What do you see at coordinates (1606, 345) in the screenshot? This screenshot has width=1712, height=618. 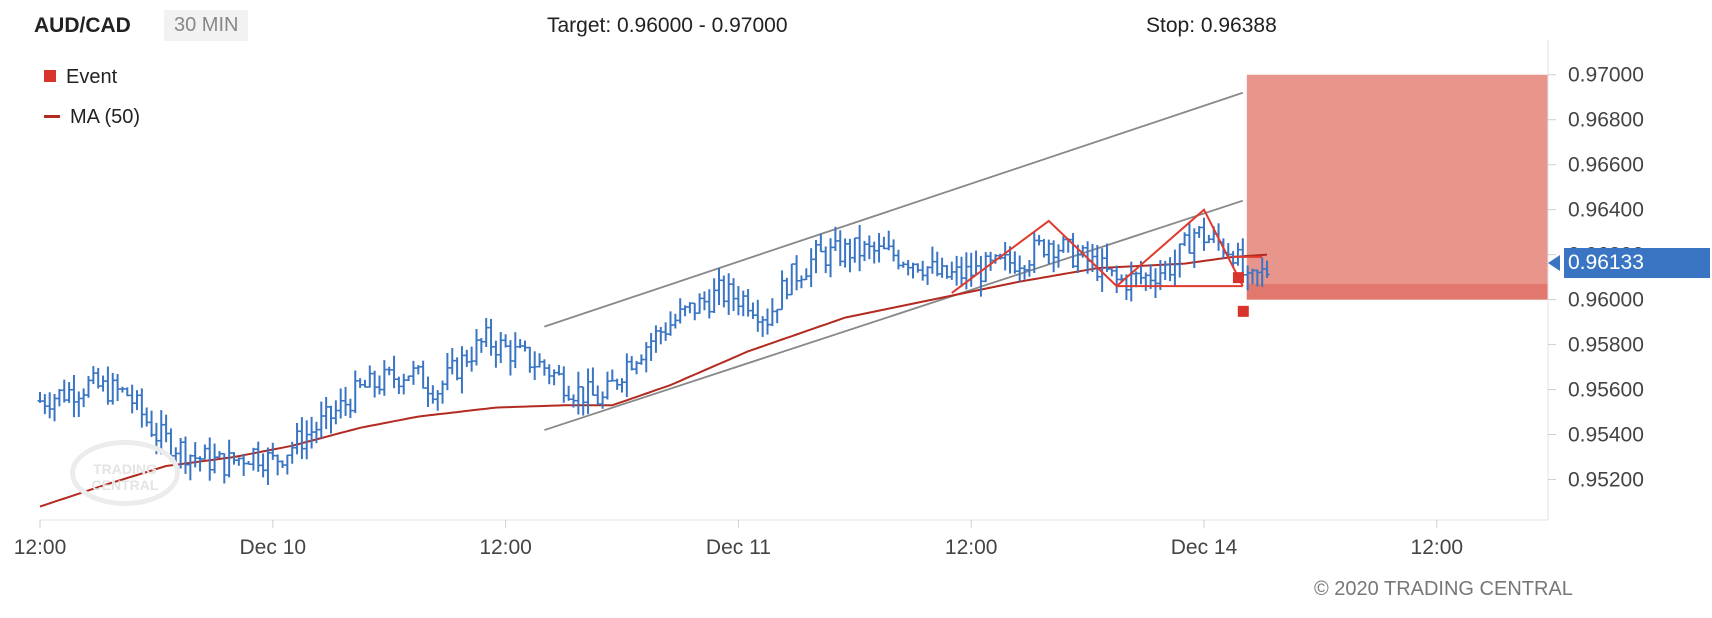 I see `y-tick-label: 0.95800` at bounding box center [1606, 345].